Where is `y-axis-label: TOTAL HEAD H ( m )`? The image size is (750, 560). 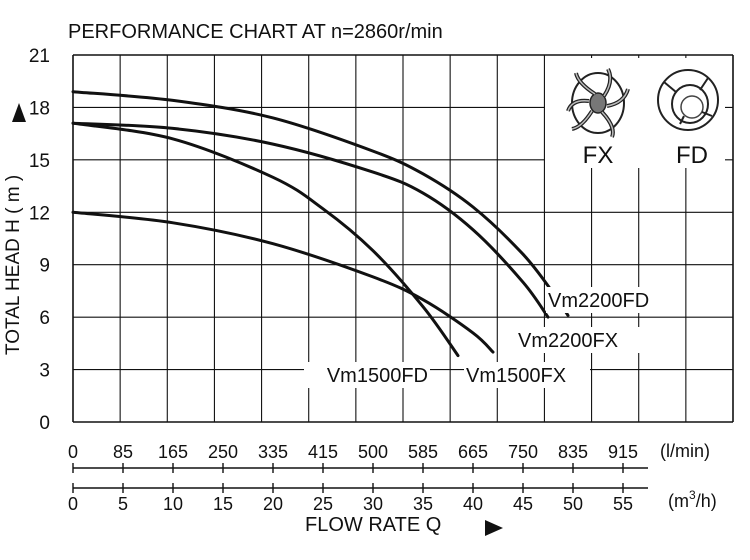
y-axis-label: TOTAL HEAD H ( m ) is located at coordinates (13, 265).